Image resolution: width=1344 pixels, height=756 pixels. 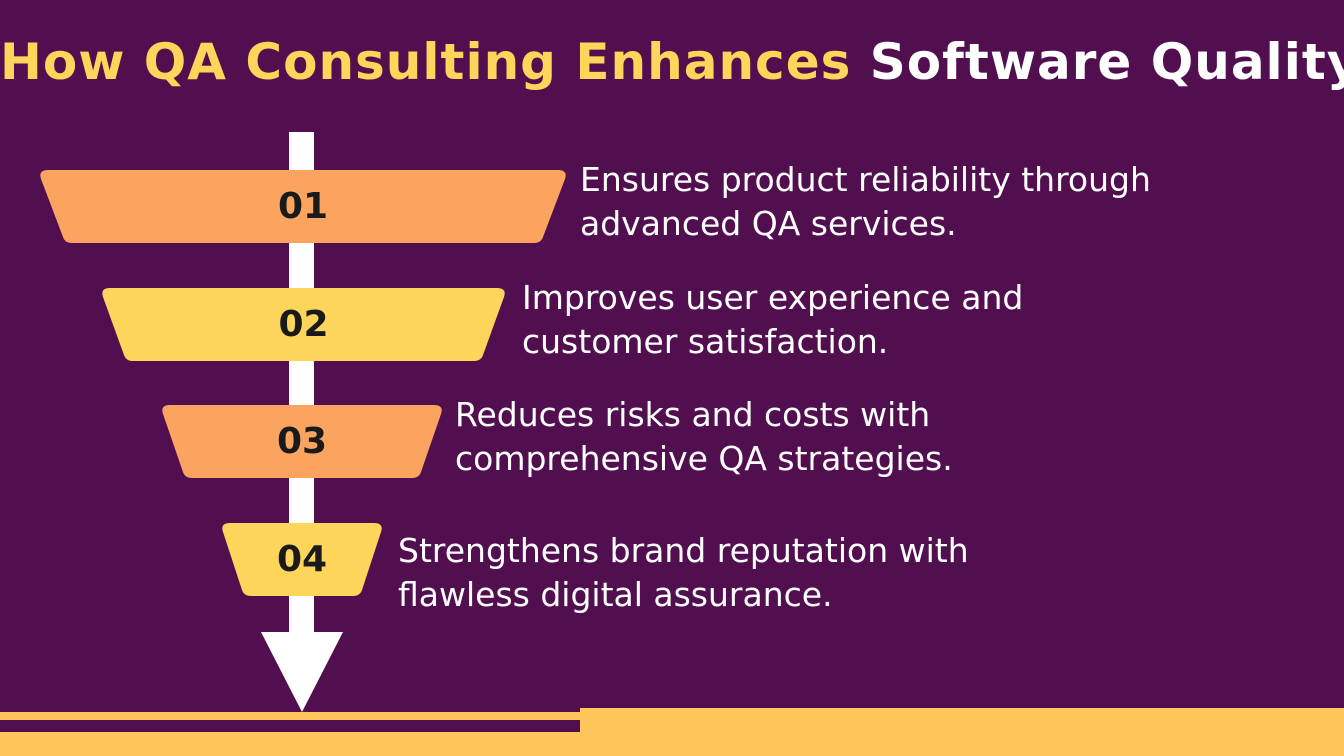 I want to click on step-text-line: Strengthens brand reputation with, so click(x=683, y=550).